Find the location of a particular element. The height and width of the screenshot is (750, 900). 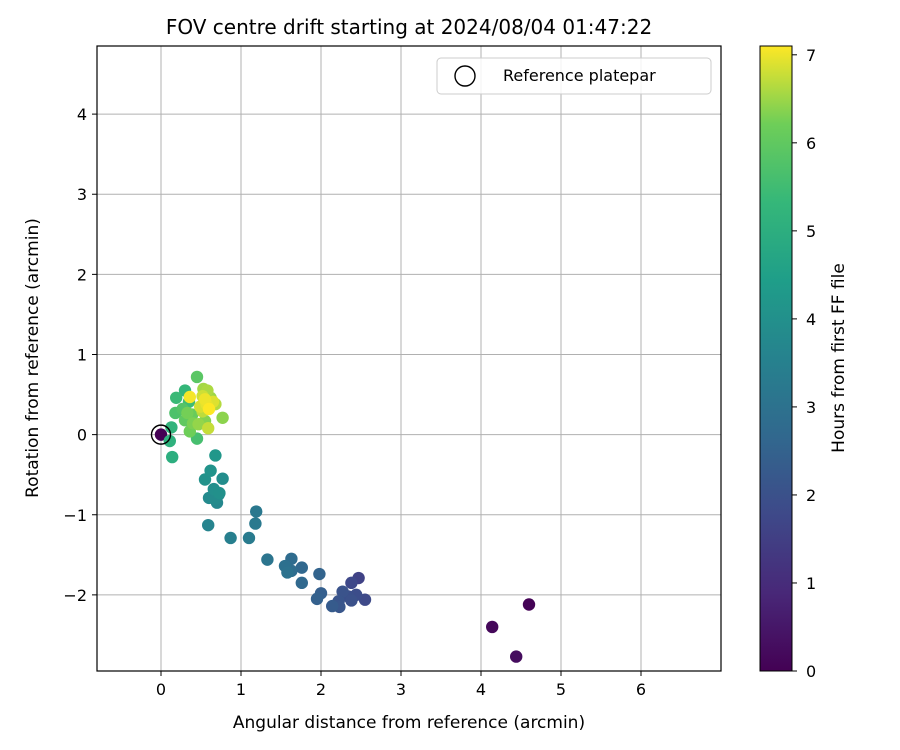

colorbar-tick-label: 1 is located at coordinates (811, 583).